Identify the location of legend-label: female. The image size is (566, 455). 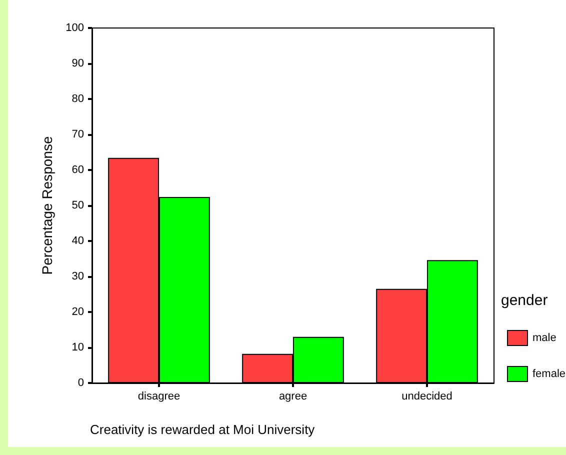
(549, 374).